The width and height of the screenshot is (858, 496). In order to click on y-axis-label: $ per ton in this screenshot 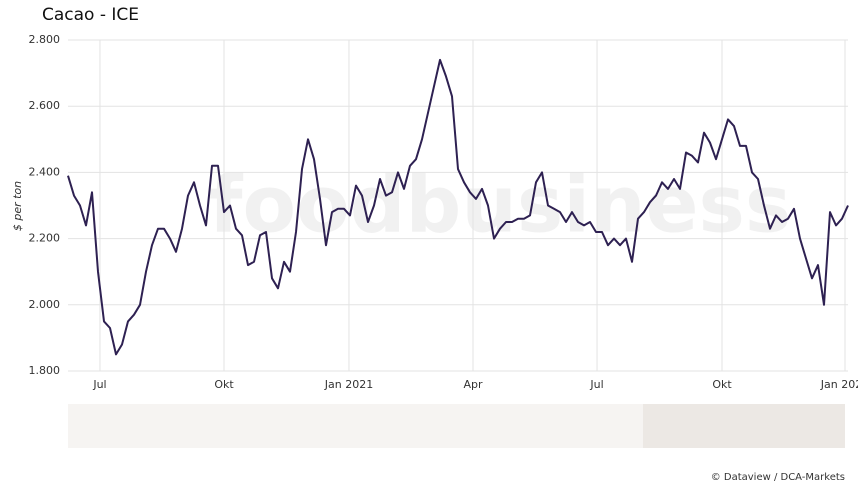, I will do `click(17, 206)`.